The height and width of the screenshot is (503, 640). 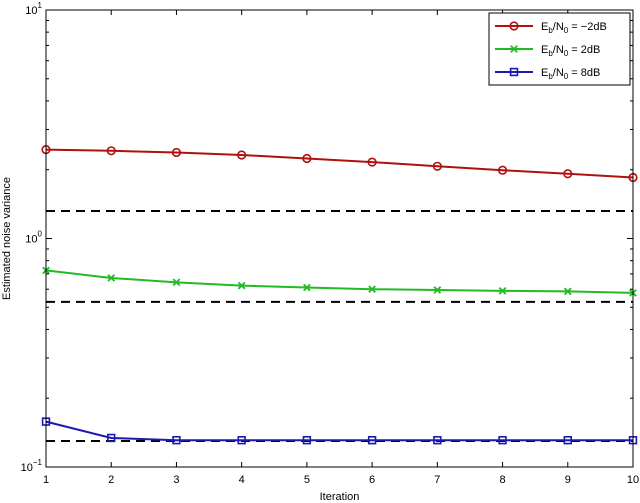 I want to click on y-tick-label: 10⁰, so click(x=33, y=238).